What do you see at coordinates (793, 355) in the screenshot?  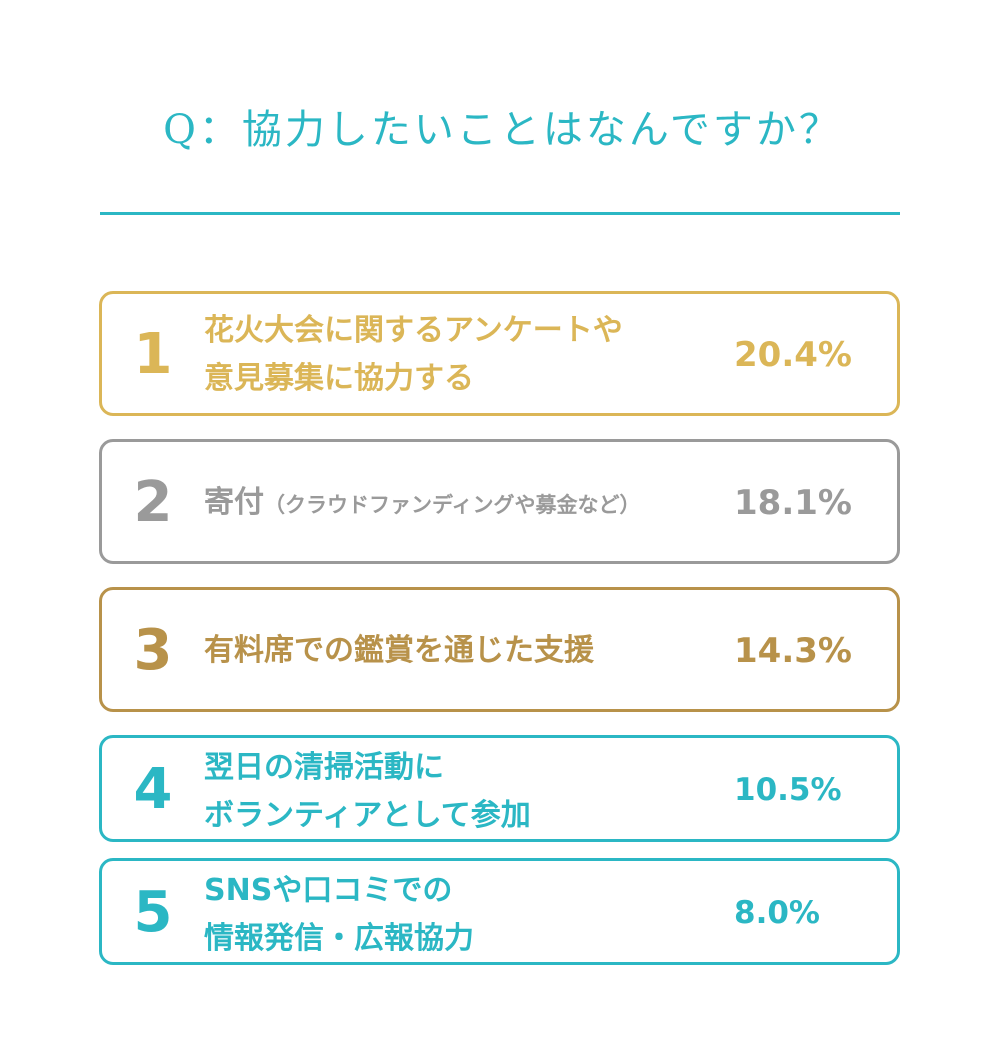 I see `result-percentage: 20.4%` at bounding box center [793, 355].